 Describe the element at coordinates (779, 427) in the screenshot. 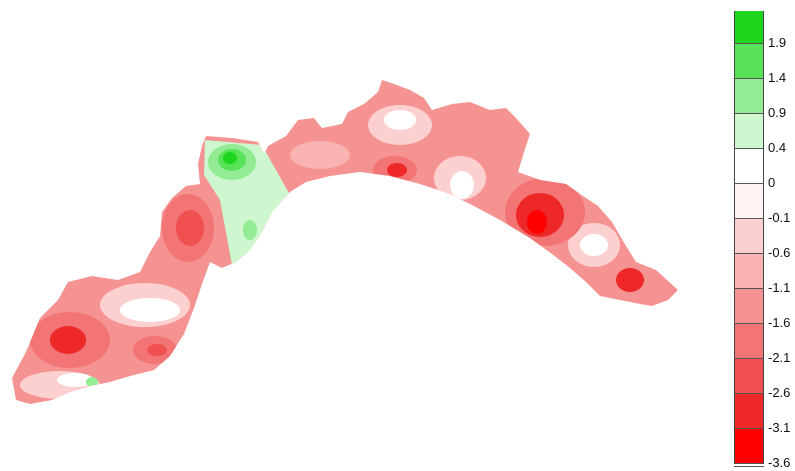

I see `legend-label: -3.1` at that location.